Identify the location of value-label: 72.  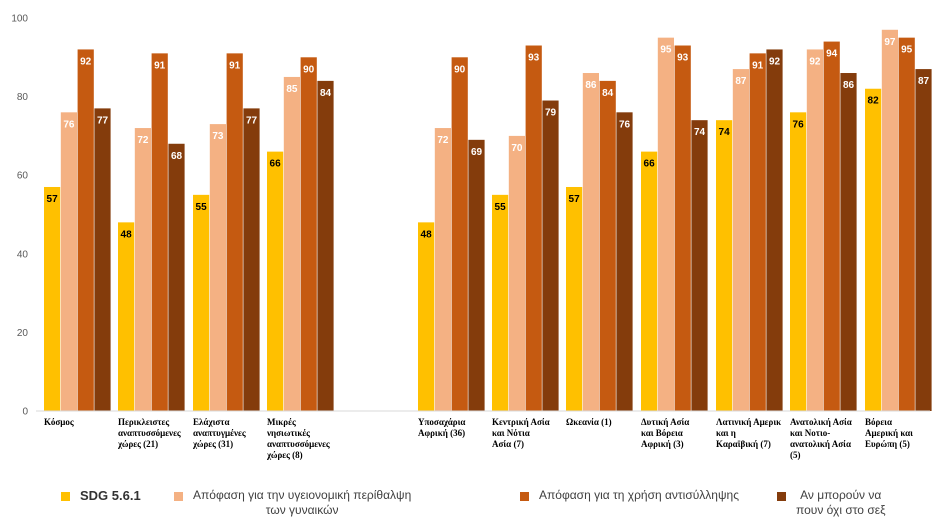
(143, 140).